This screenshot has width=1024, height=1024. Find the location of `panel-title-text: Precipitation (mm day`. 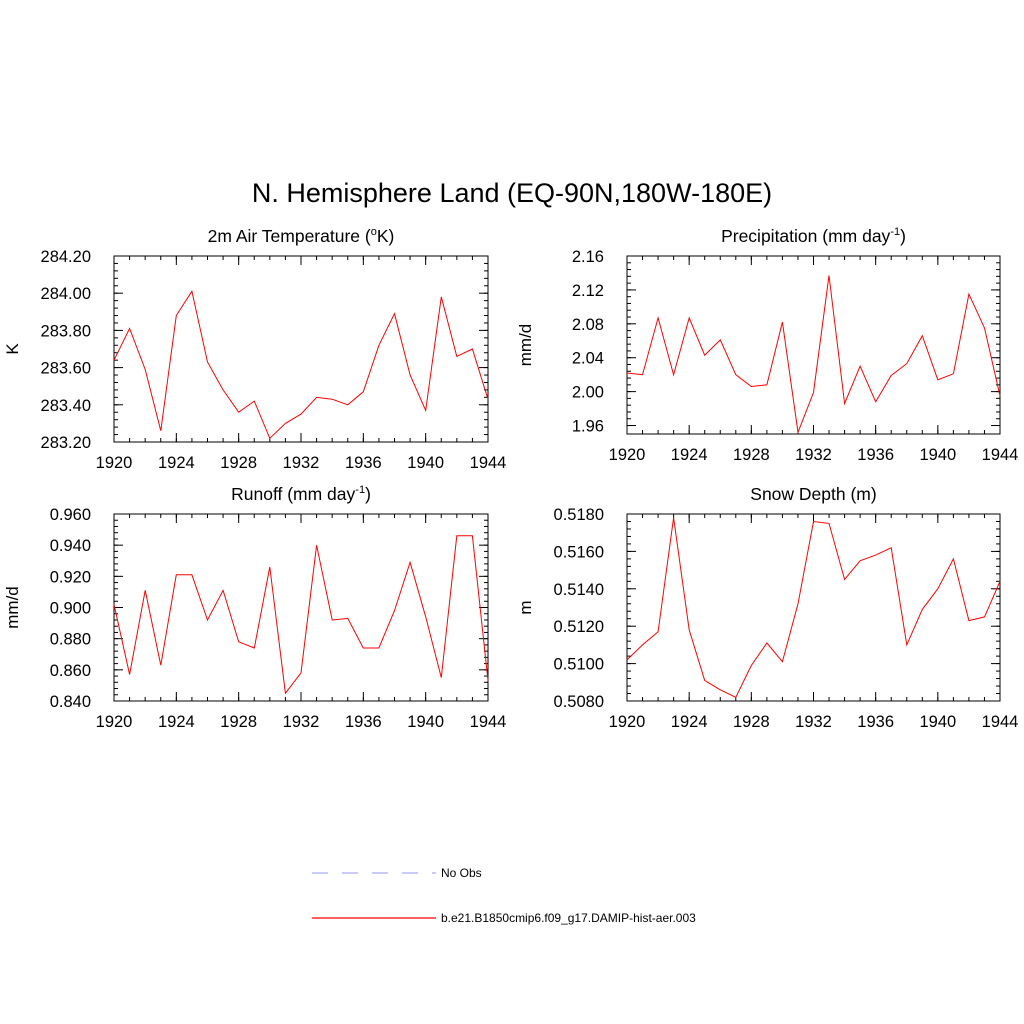

panel-title-text: Precipitation (mm day is located at coordinates (805, 236).